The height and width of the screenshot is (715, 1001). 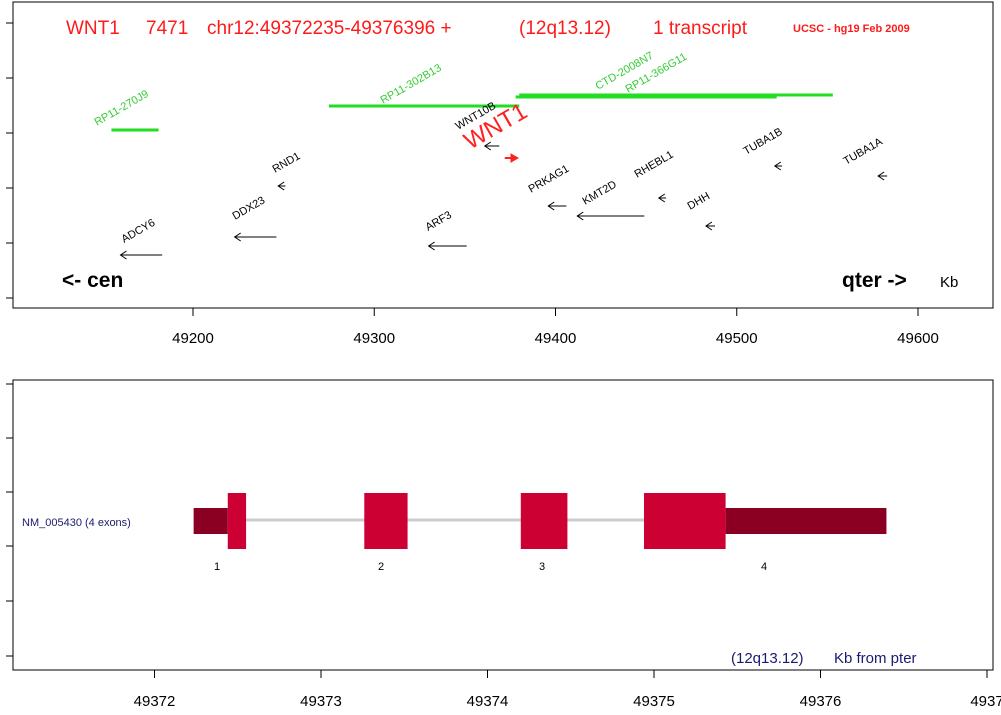 I want to click on gene-label: RHEBL1, so click(x=654, y=165).